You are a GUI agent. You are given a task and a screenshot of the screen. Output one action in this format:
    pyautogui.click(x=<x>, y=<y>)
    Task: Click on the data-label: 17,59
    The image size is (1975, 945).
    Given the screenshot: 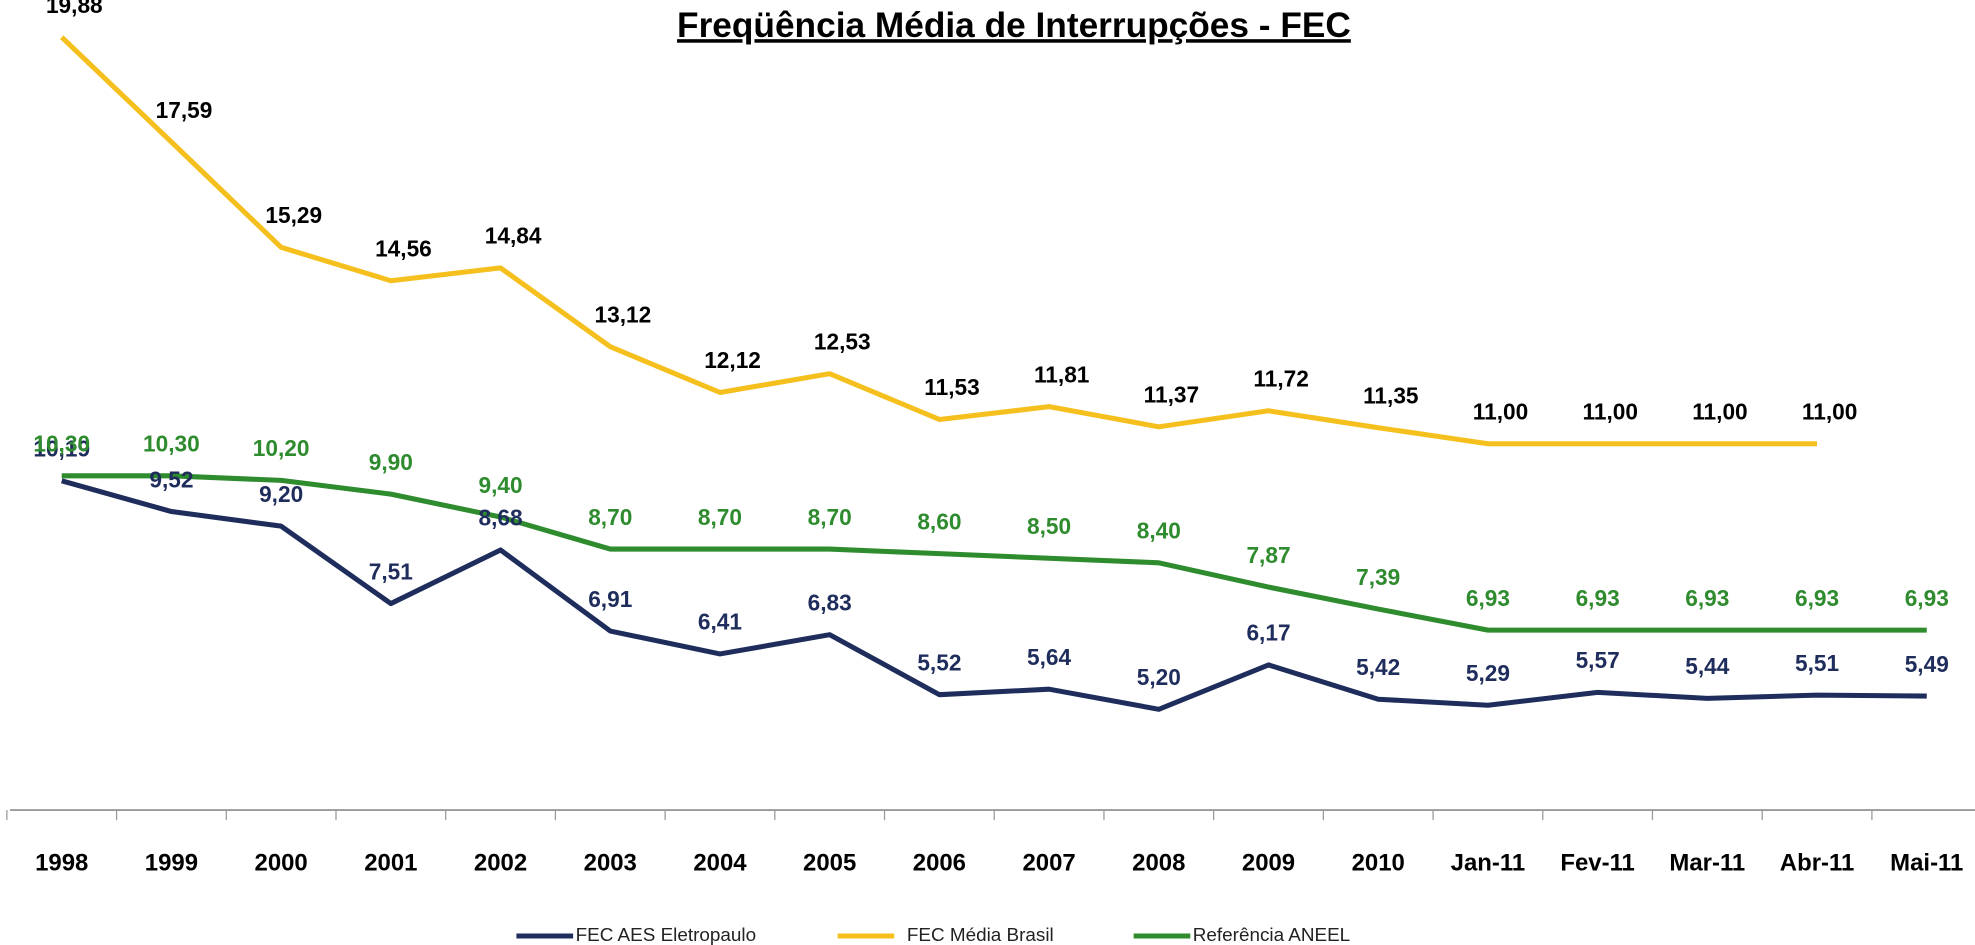 What is the action you would take?
    pyautogui.click(x=184, y=110)
    